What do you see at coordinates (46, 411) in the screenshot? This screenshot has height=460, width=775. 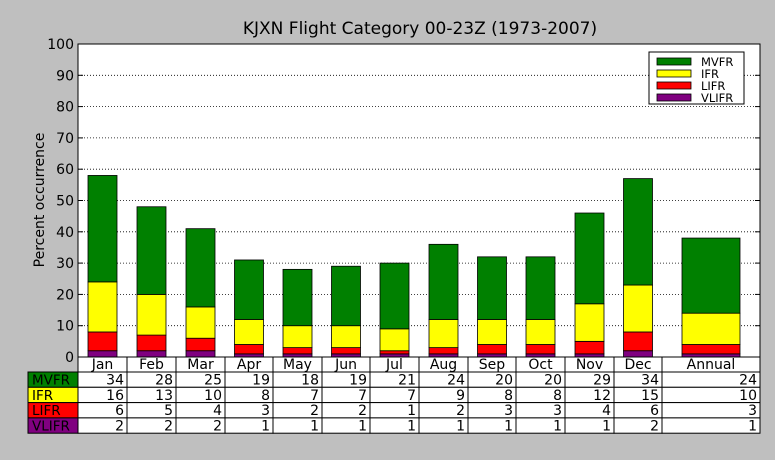 I see `table-row-label-lifr: LIFR` at bounding box center [46, 411].